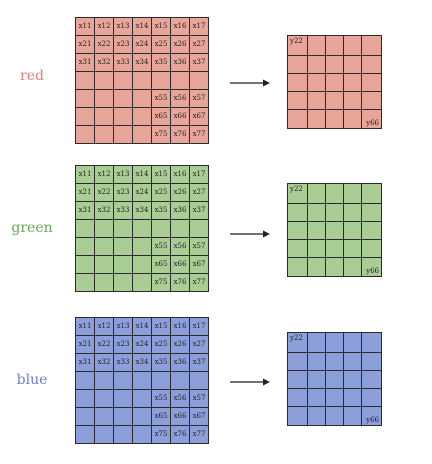 Image resolution: width=432 pixels, height=464 pixels. I want to click on grid-row: x75 x76 x77, so click(142, 434).